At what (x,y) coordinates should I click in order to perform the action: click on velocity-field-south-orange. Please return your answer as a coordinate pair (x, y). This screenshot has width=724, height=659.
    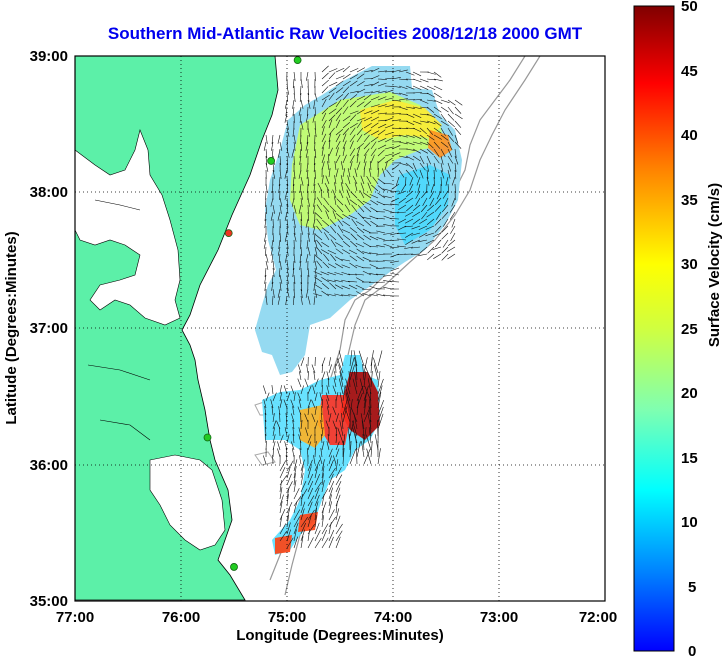
    Looking at the image, I should click on (312, 426).